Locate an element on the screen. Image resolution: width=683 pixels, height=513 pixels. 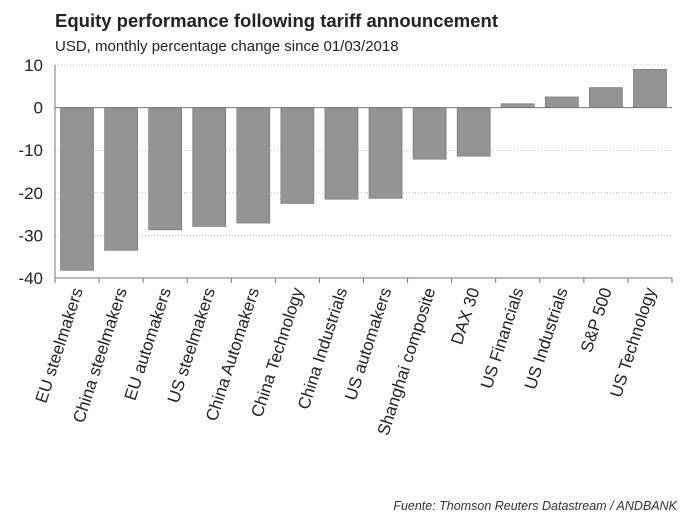
y-tick-label: -20 is located at coordinates (30, 193).